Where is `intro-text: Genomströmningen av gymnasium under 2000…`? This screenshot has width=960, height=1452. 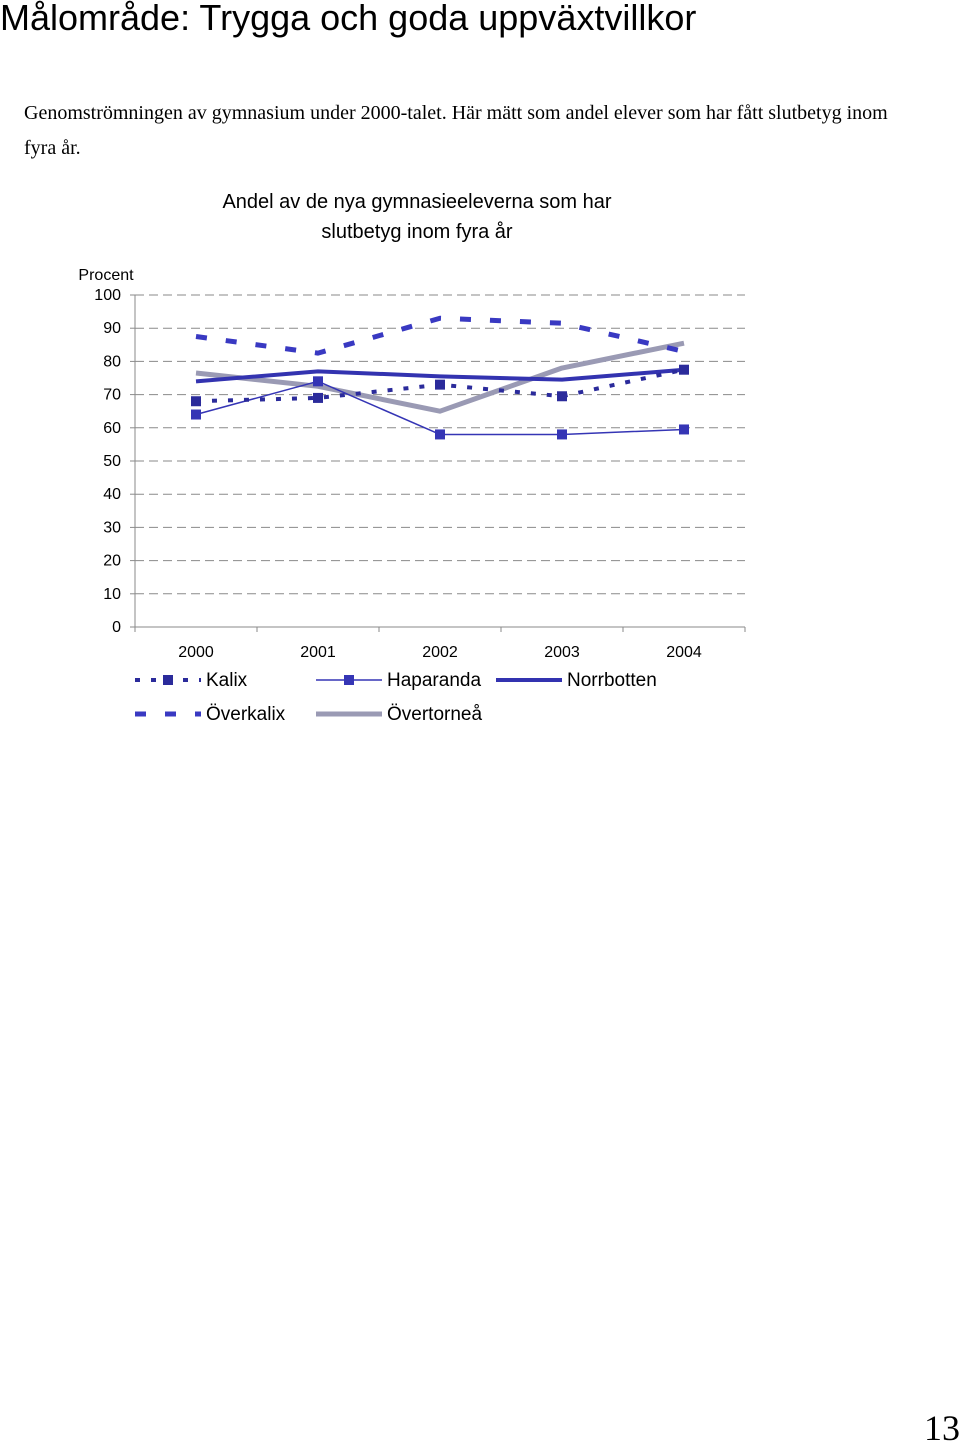
intro-text: Genomströmningen av gymnasium under 2000… is located at coordinates (456, 130).